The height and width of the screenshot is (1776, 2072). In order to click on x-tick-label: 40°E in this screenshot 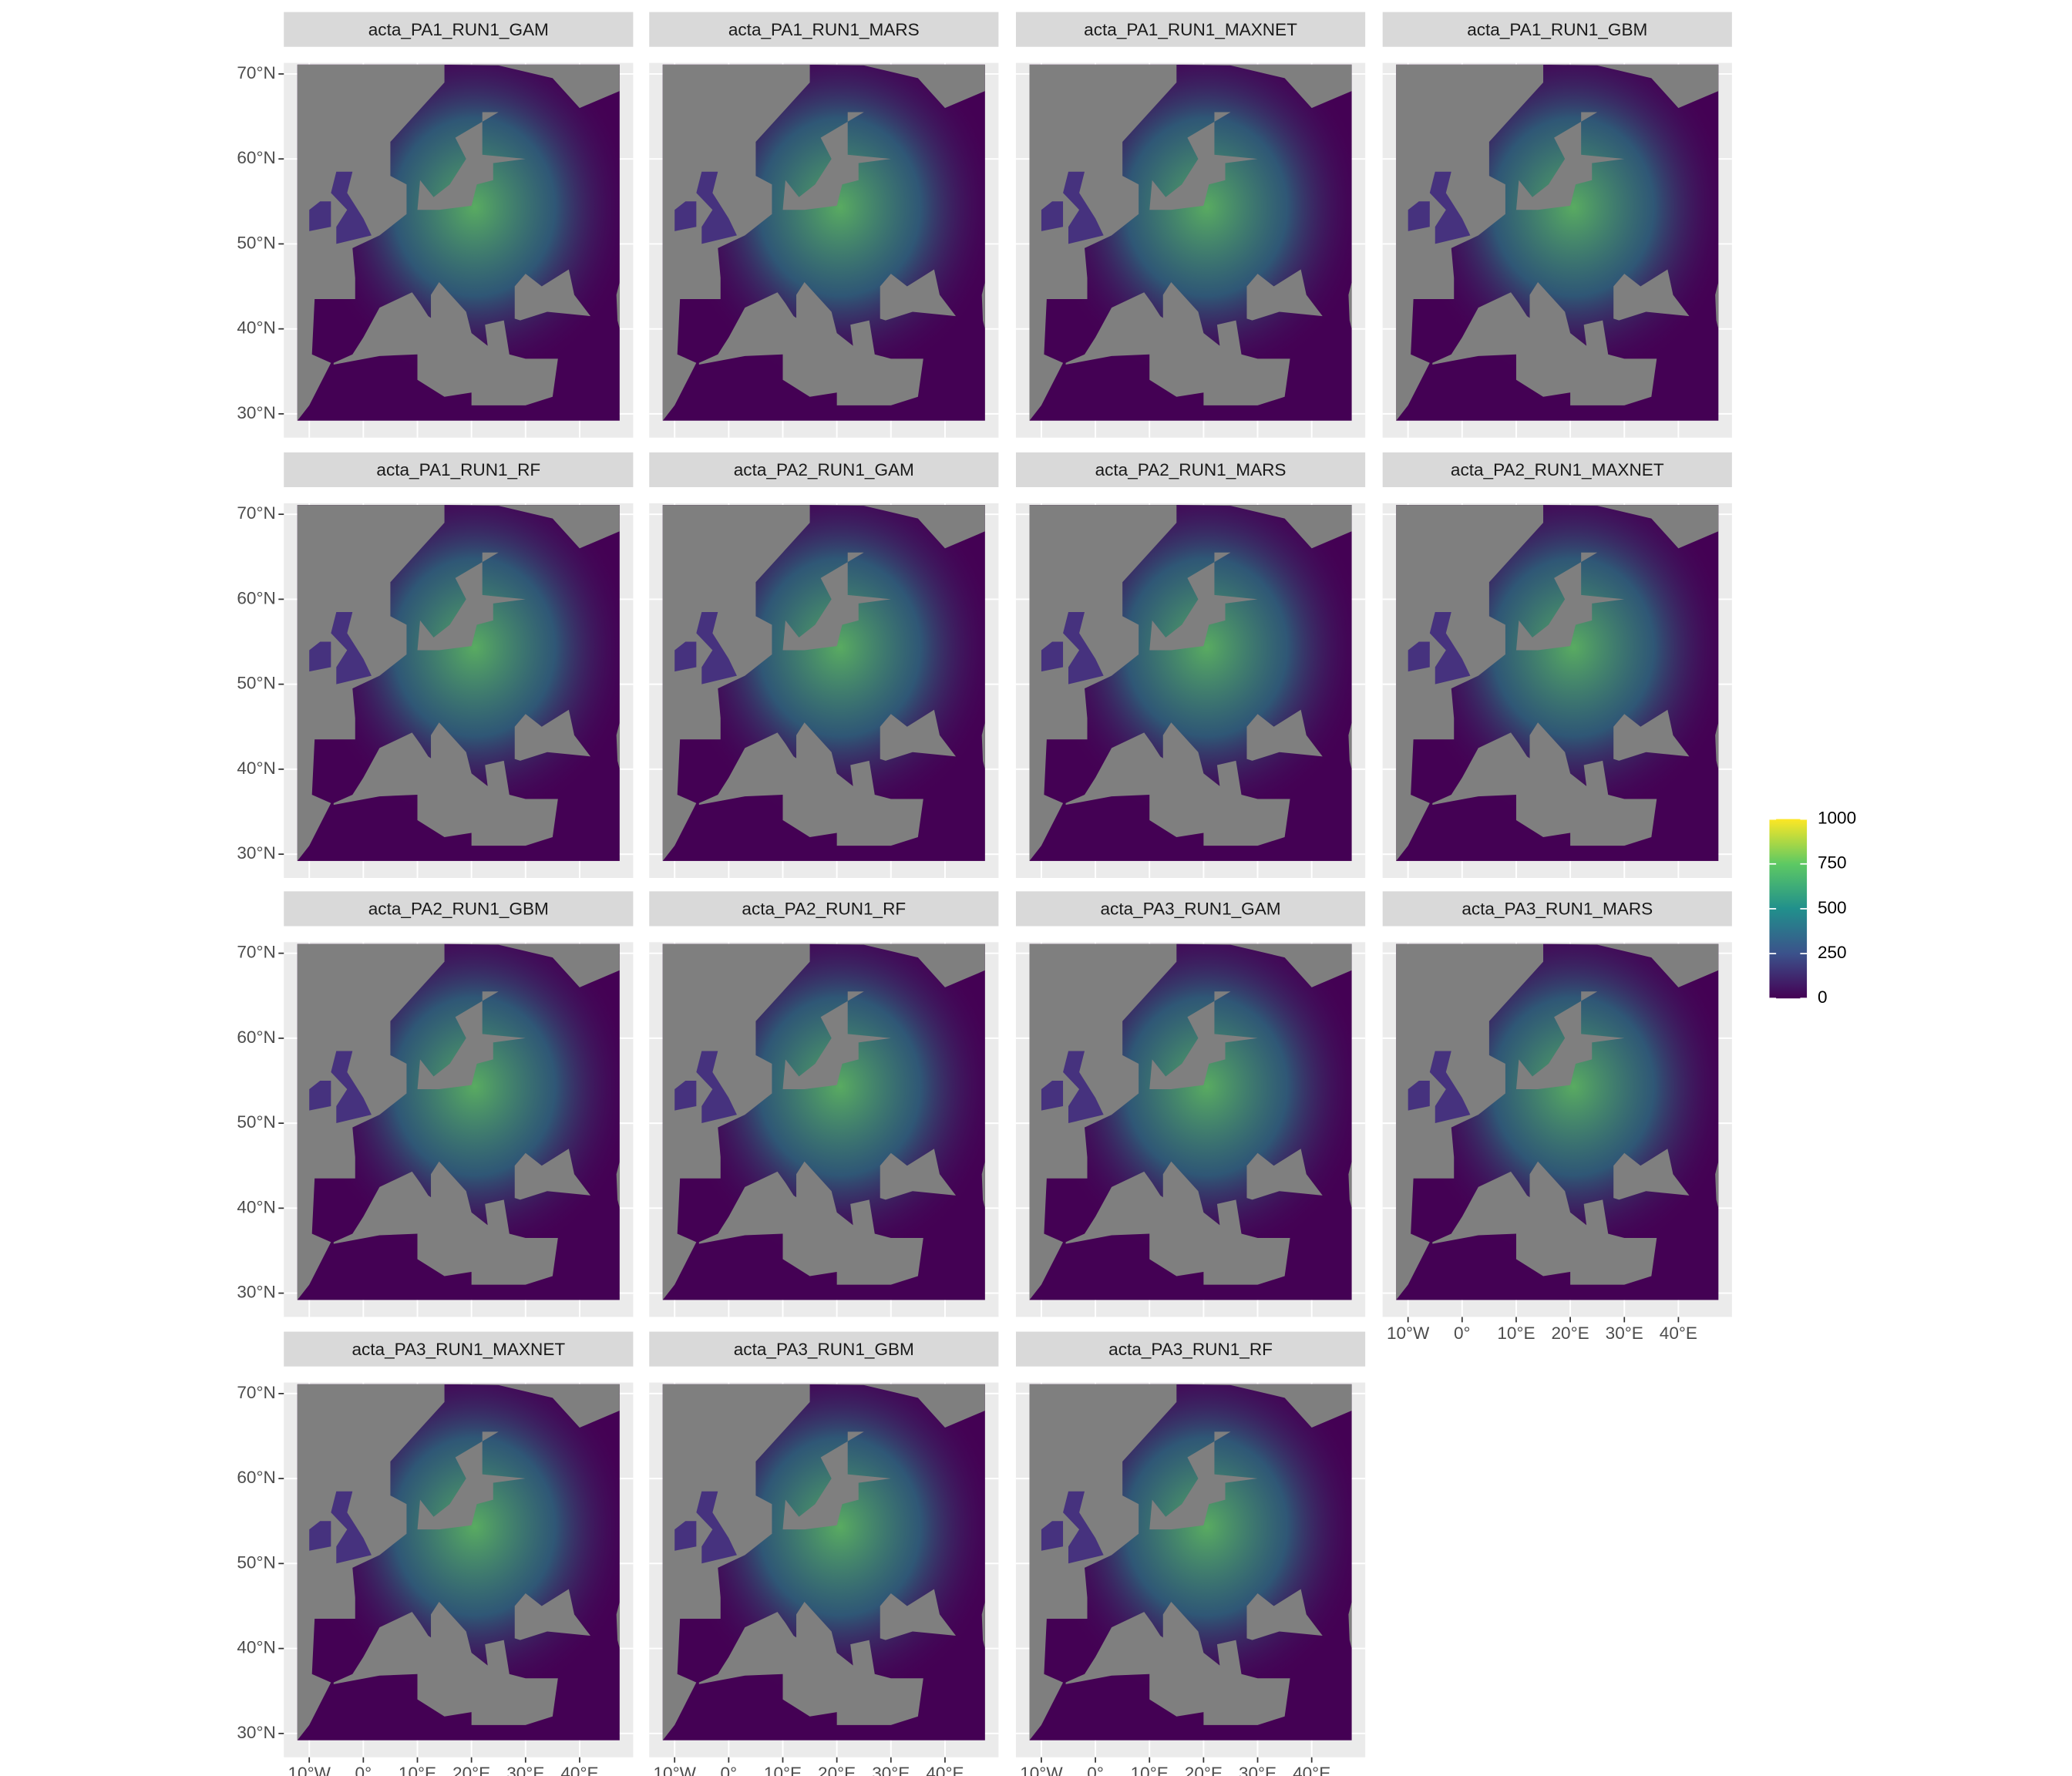, I will do `click(945, 1770)`.